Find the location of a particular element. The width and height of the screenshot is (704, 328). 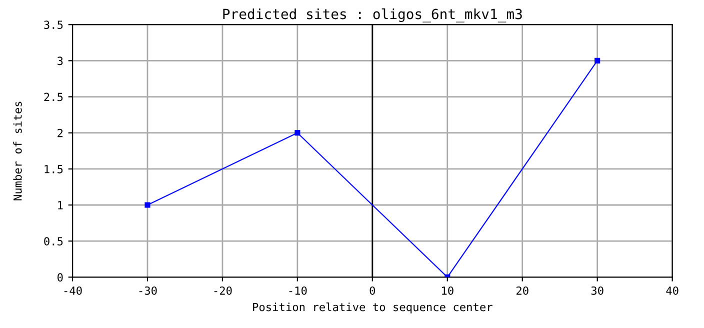

x-tick-label: -30 is located at coordinates (148, 290).